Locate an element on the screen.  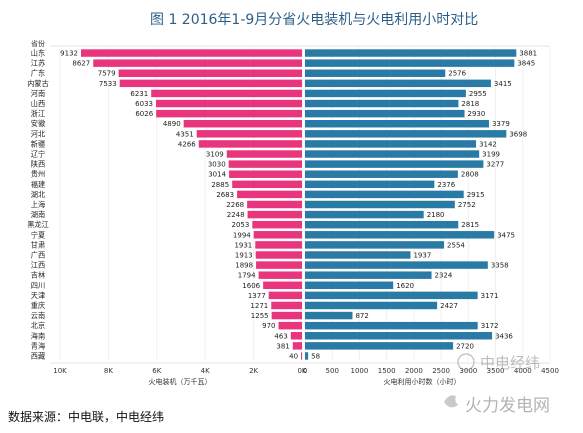
province-label: 天津 is located at coordinates (38, 295).